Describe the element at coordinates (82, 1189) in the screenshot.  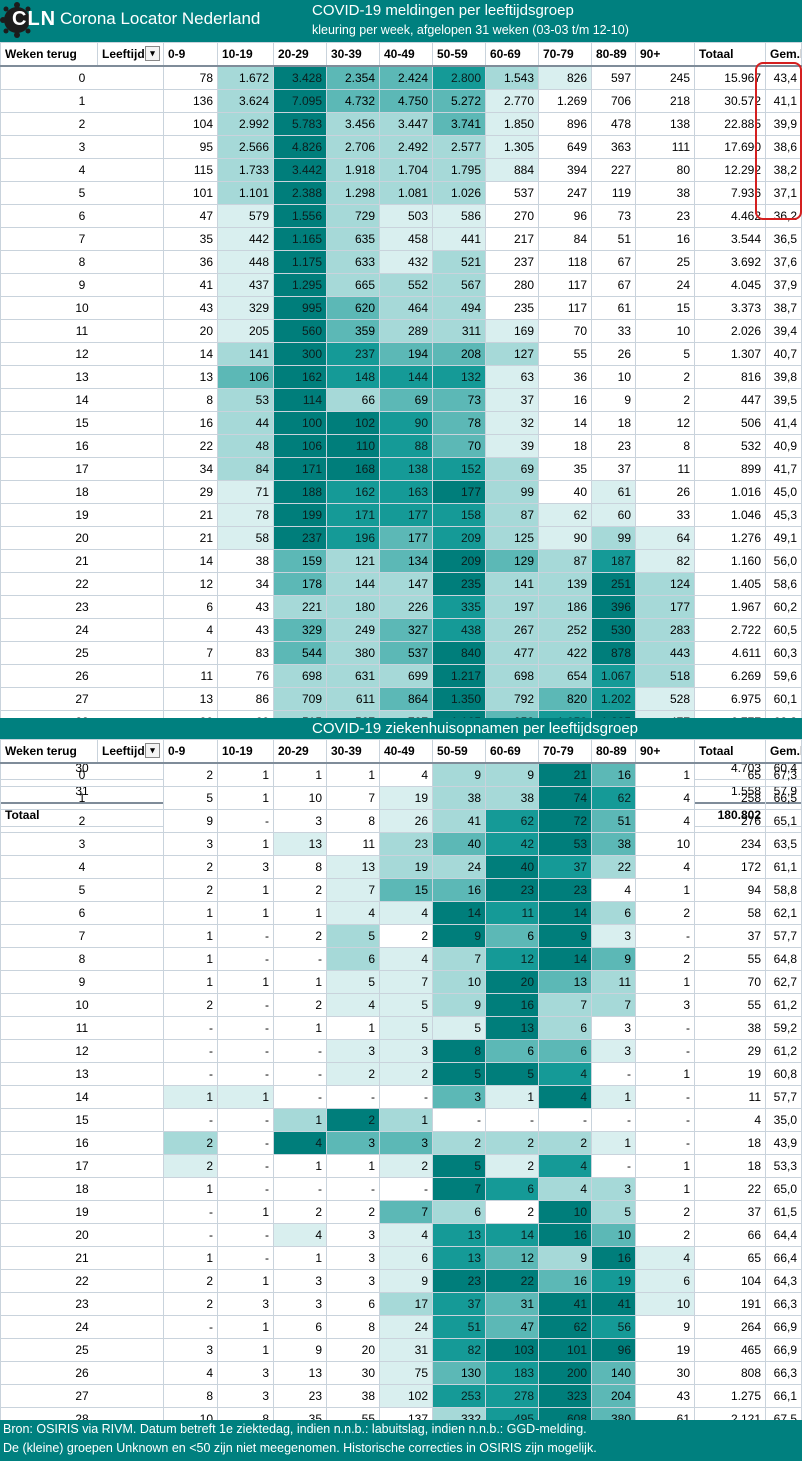
I see `week-cell: 18` at that location.